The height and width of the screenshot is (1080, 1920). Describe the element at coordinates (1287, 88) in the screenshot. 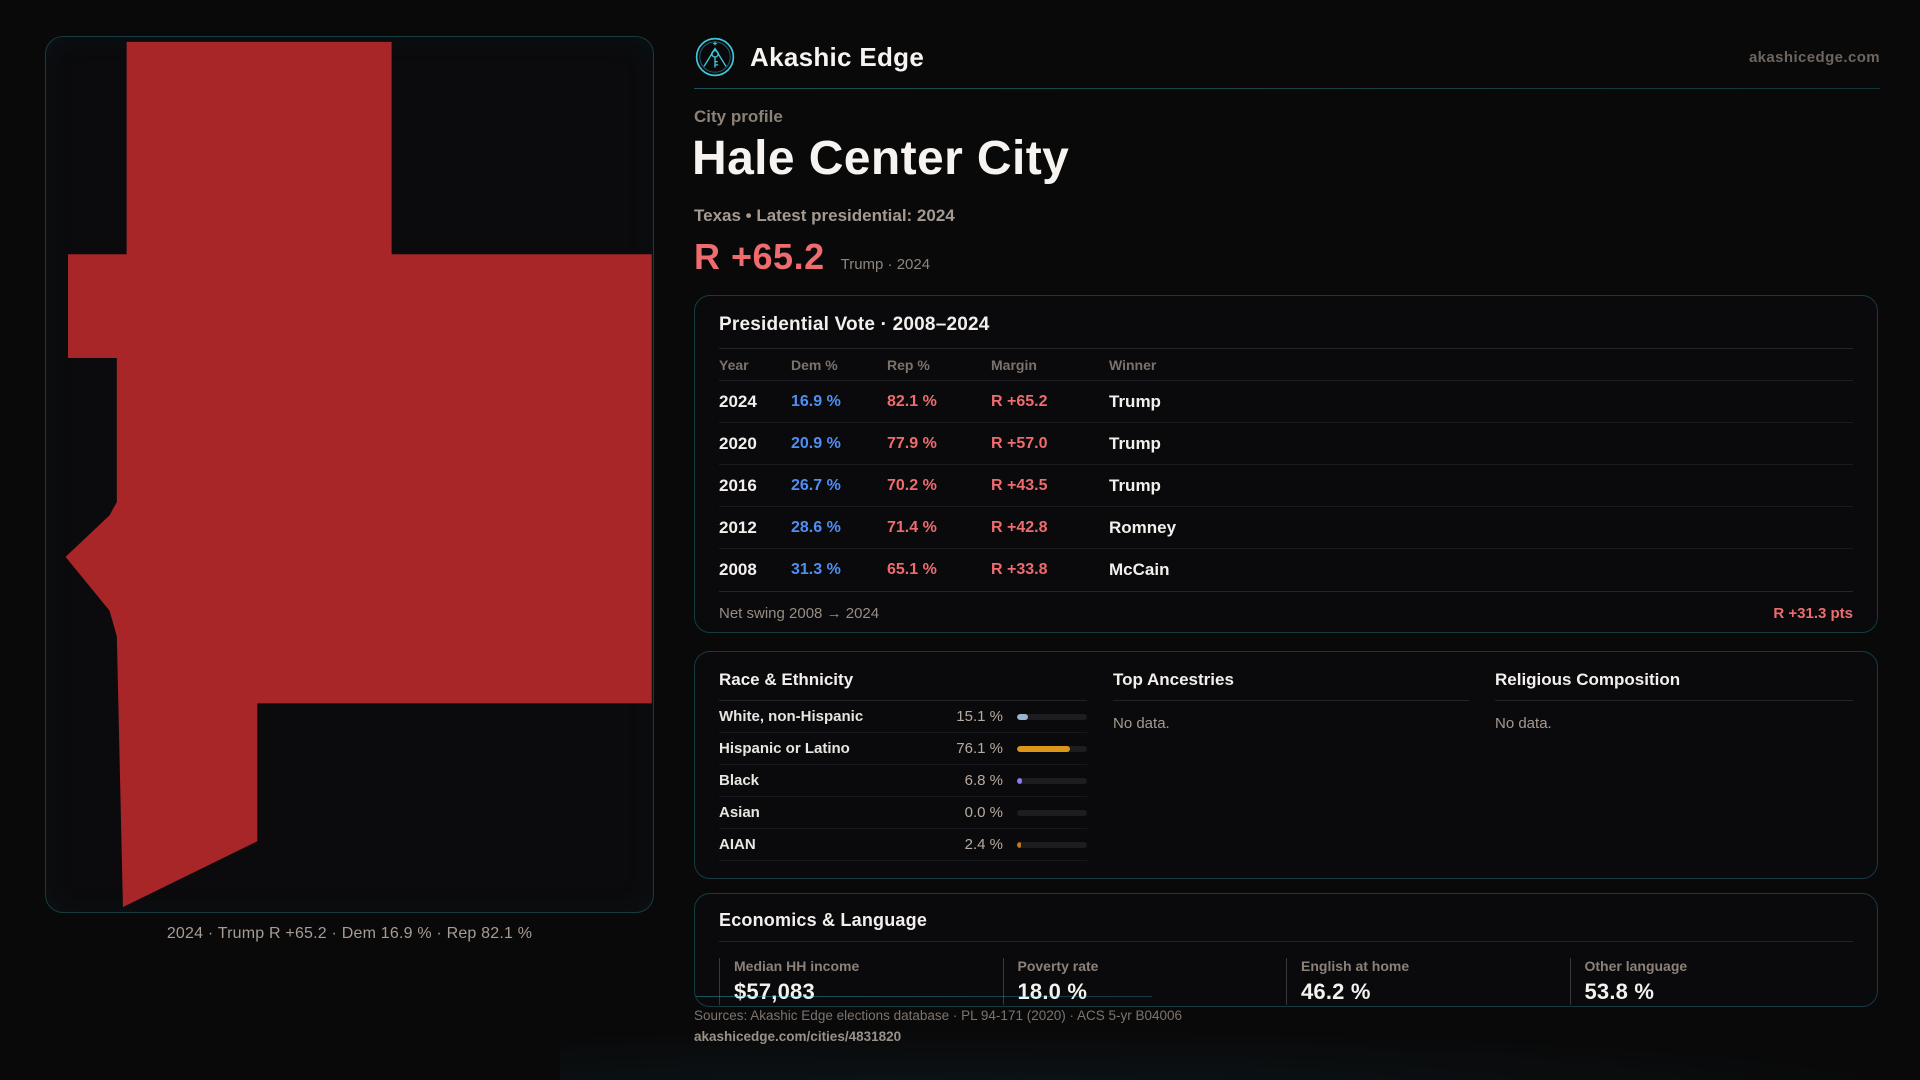

I see `header-divider` at that location.